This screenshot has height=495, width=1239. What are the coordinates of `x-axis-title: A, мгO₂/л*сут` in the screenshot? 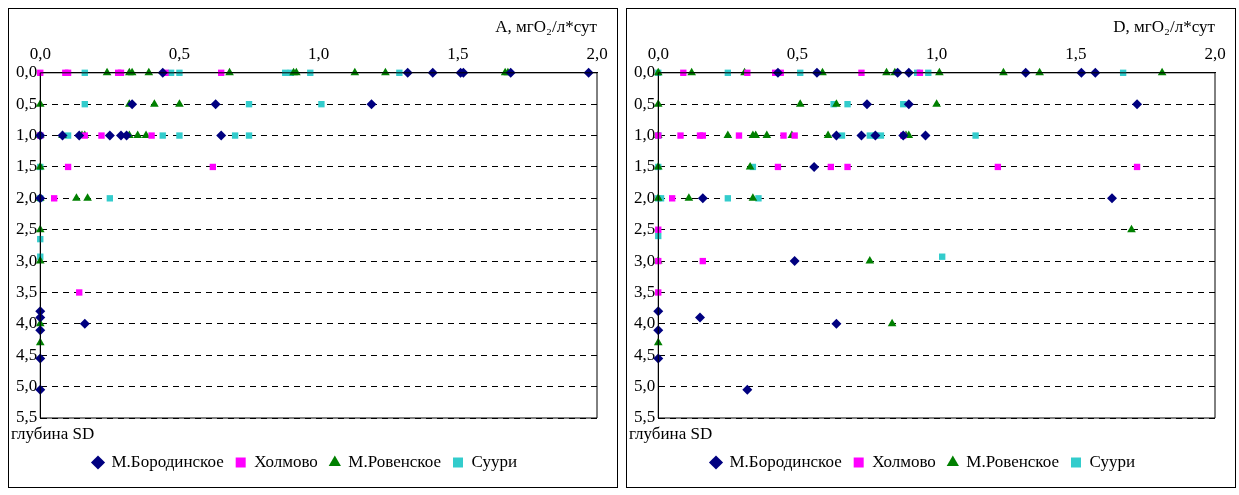 It's located at (546, 26).